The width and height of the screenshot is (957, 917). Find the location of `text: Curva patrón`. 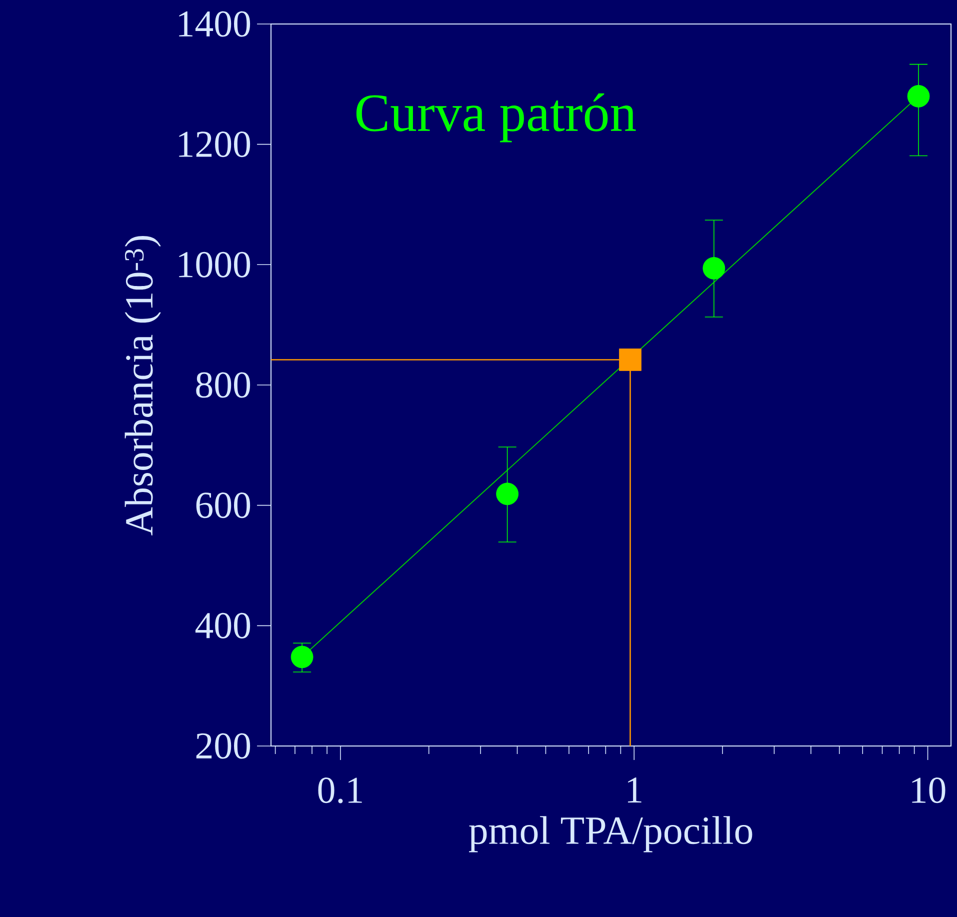

text: Curva patrón is located at coordinates (496, 117).